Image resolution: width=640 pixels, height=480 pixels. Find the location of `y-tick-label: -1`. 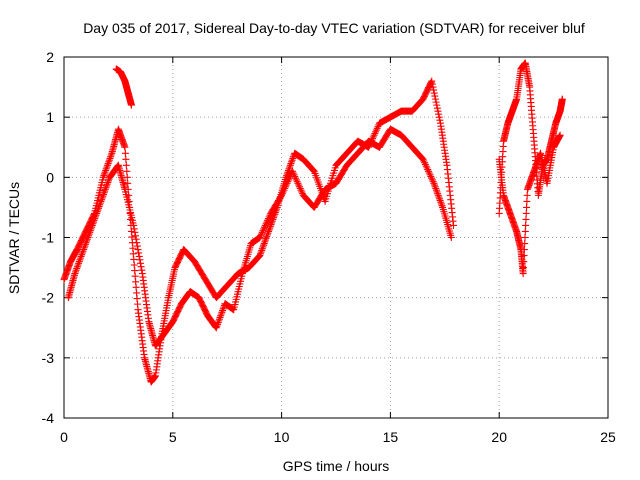

y-tick-label: -1 is located at coordinates (48, 238).